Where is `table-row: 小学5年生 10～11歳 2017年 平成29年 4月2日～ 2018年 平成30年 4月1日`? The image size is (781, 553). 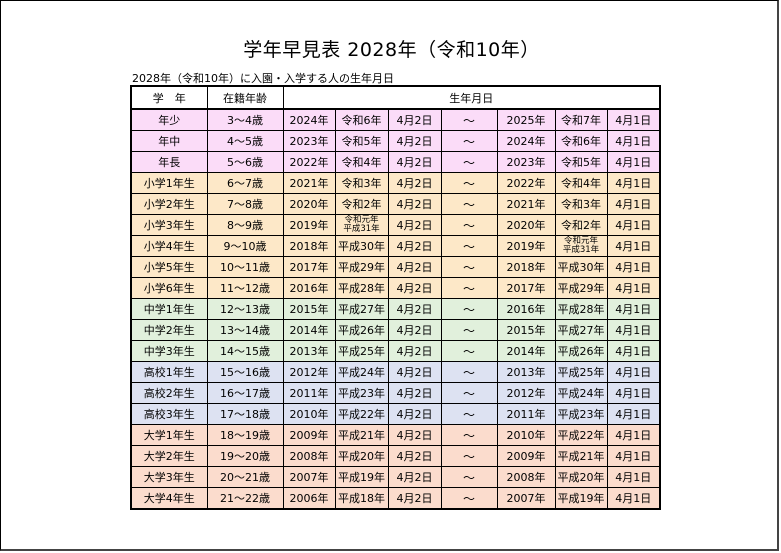 table-row: 小学5年生 10～11歳 2017年 平成29年 4月2日～ 2018年 平成30年 4月1日 is located at coordinates (395, 267).